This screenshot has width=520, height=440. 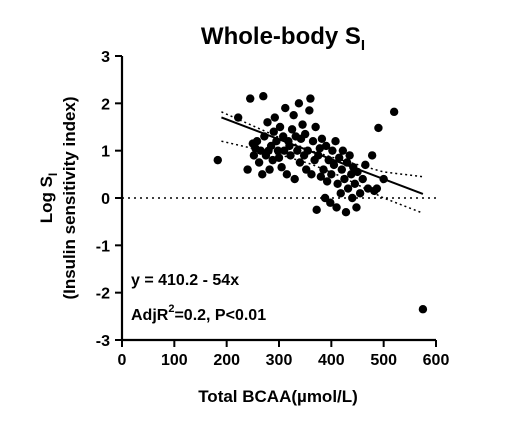 What do you see at coordinates (331, 360) in the screenshot?
I see `x-tick-label: 400` at bounding box center [331, 360].